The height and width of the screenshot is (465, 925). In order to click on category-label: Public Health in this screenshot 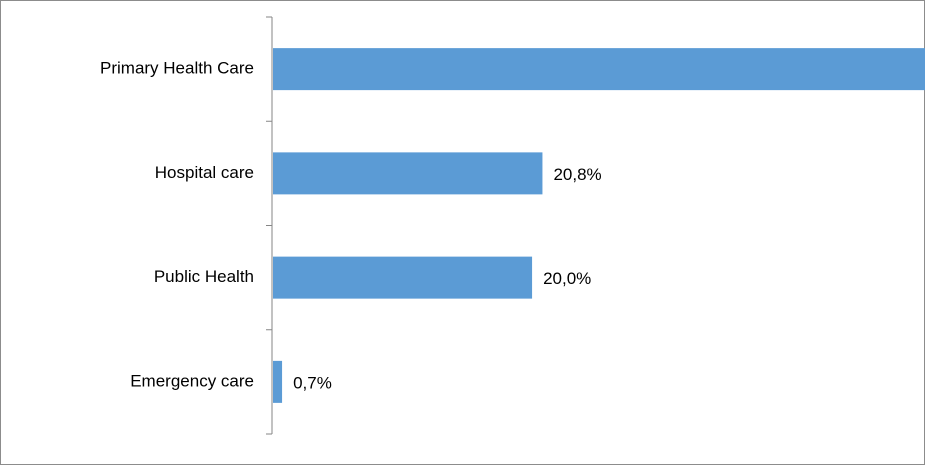, I will do `click(204, 276)`.